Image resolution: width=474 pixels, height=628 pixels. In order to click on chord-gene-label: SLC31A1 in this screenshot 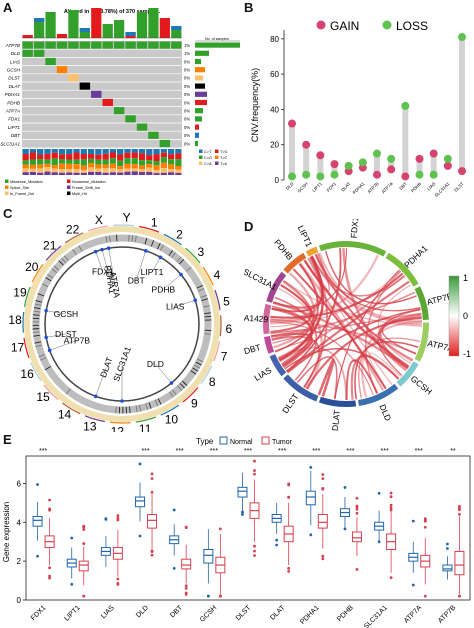, I will do `click(261, 279)`.